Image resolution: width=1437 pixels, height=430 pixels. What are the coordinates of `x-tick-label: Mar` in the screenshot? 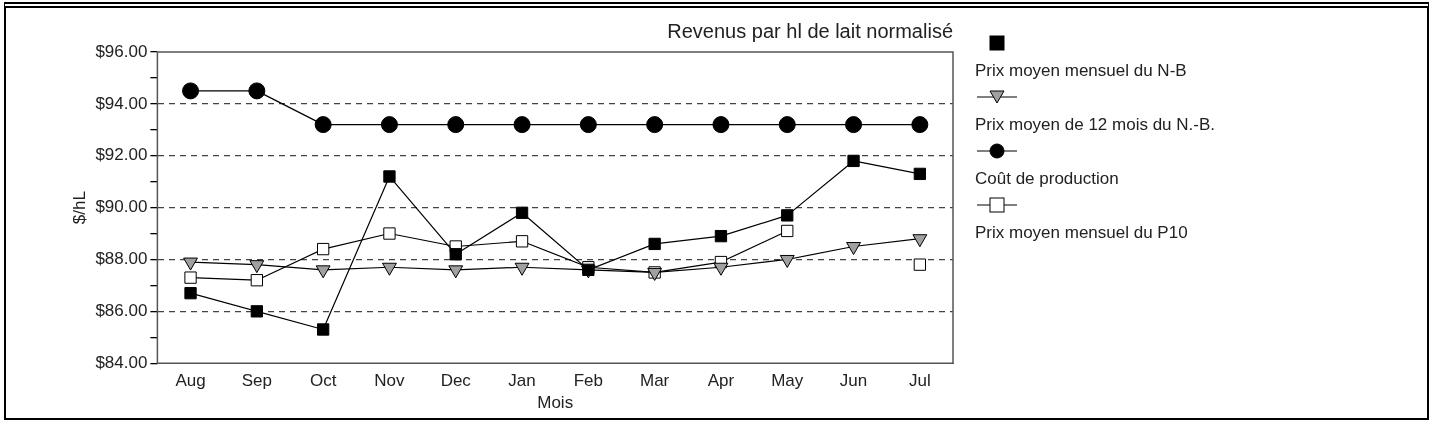 It's located at (655, 381).